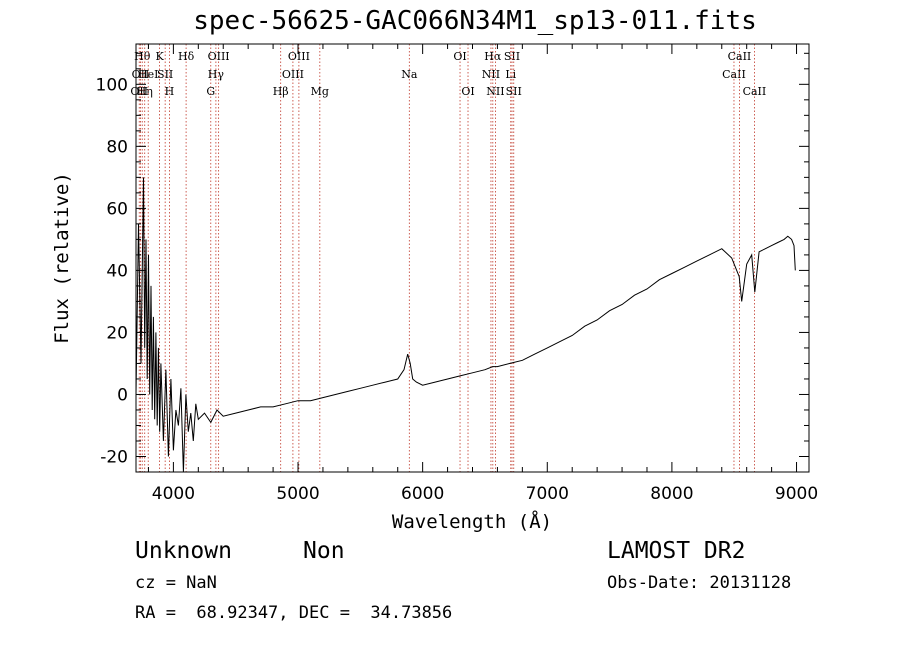  I want to click on y-axis-label: Flux (relative), so click(62, 258).